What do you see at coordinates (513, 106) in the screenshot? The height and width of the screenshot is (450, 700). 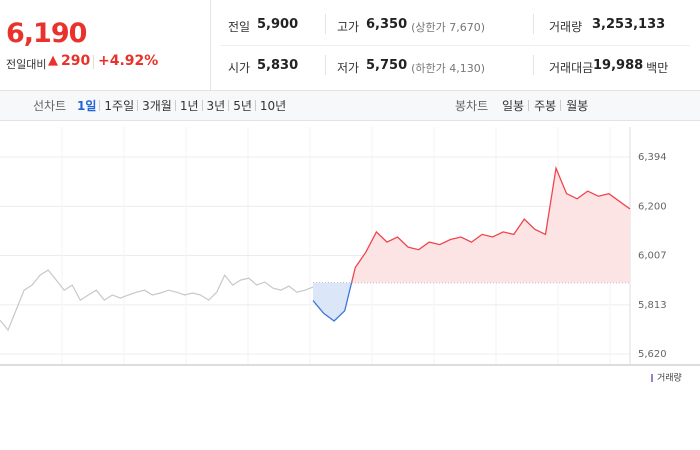 I see `candle-tab: 일봉` at bounding box center [513, 106].